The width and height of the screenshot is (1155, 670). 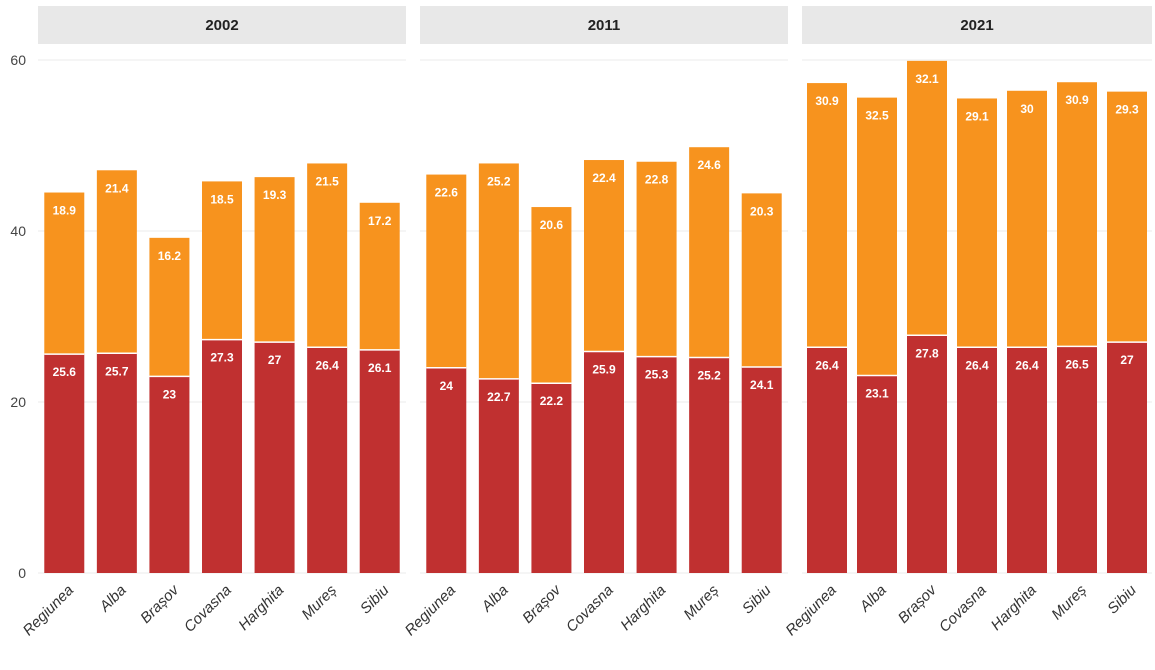 I want to click on data-label: 19.3, so click(x=275, y=195).